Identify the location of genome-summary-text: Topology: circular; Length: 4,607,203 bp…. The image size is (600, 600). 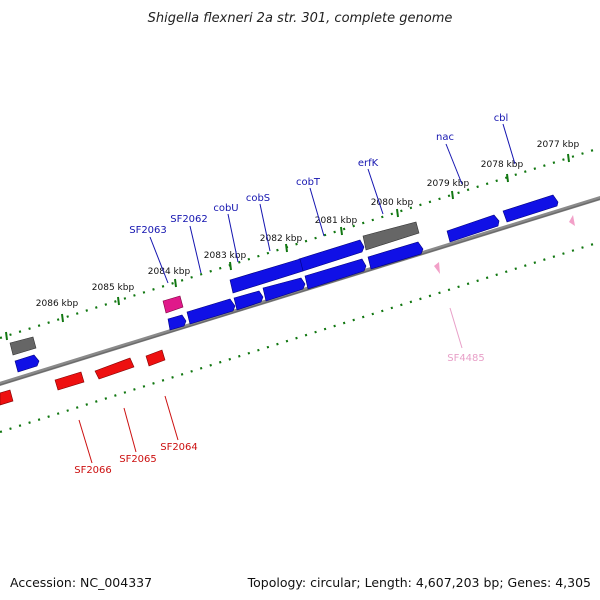
(419, 582).